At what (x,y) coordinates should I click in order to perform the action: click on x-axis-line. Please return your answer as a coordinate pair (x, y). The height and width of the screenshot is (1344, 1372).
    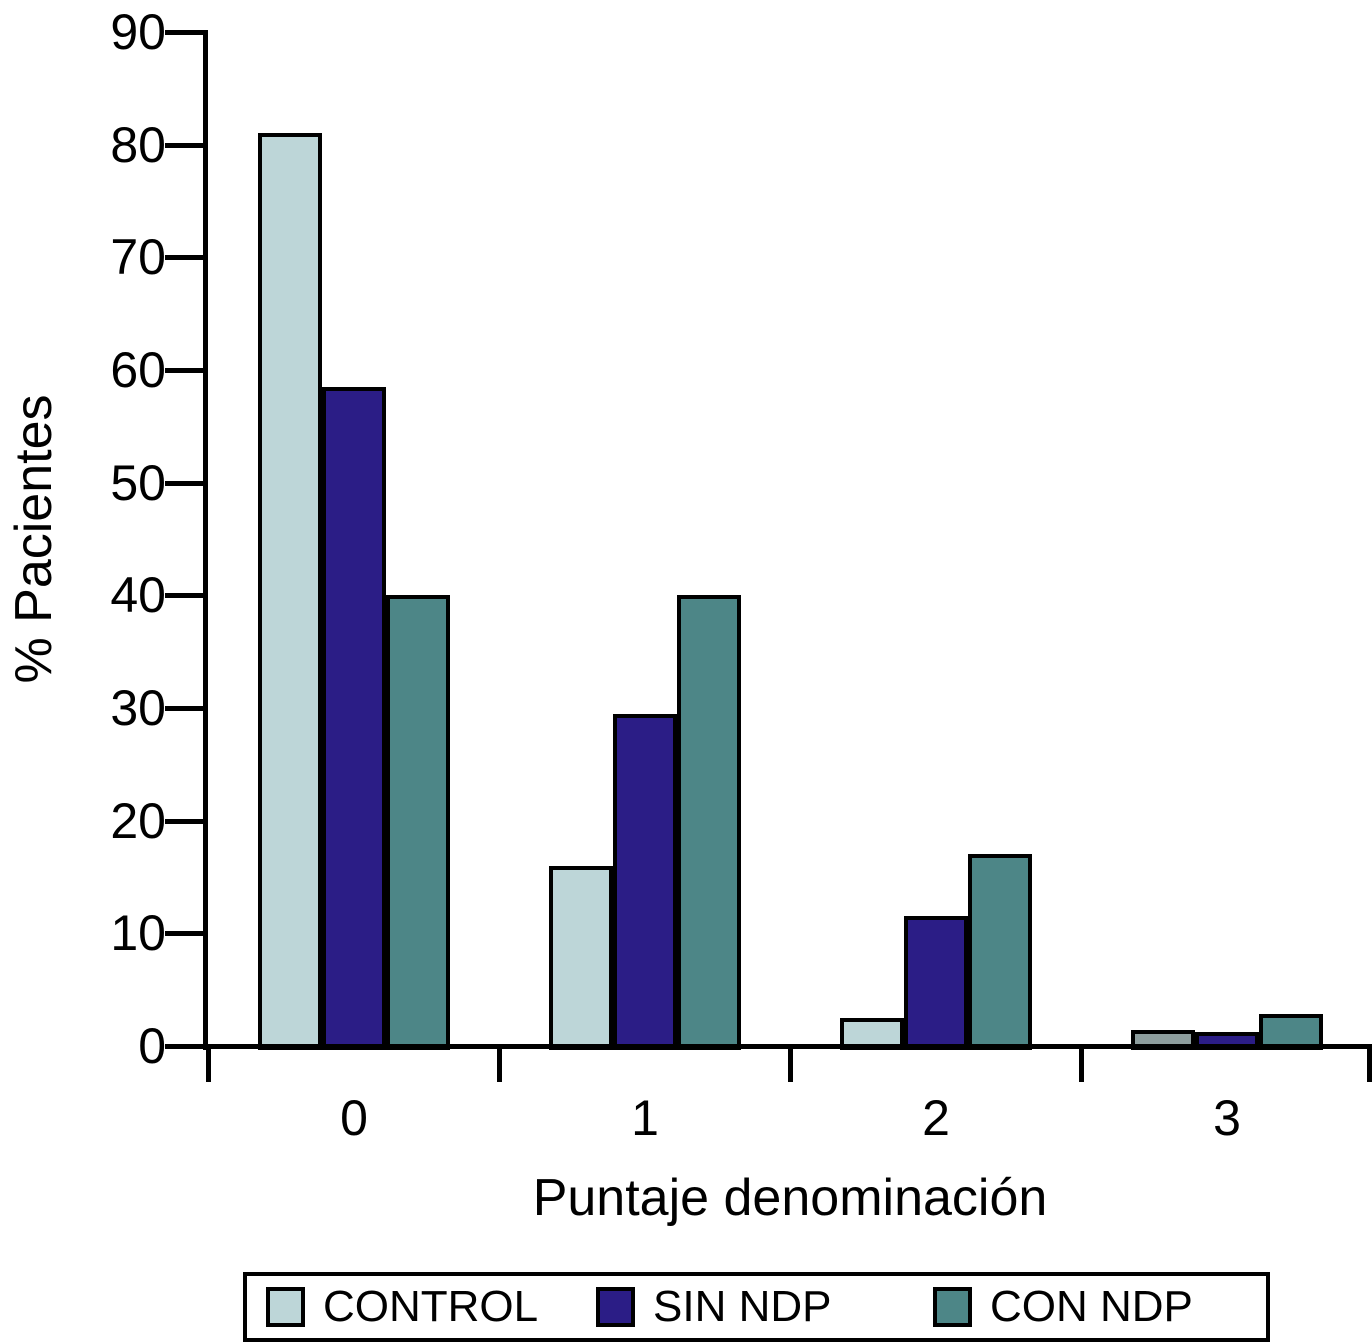
    Looking at the image, I should click on (781, 1046).